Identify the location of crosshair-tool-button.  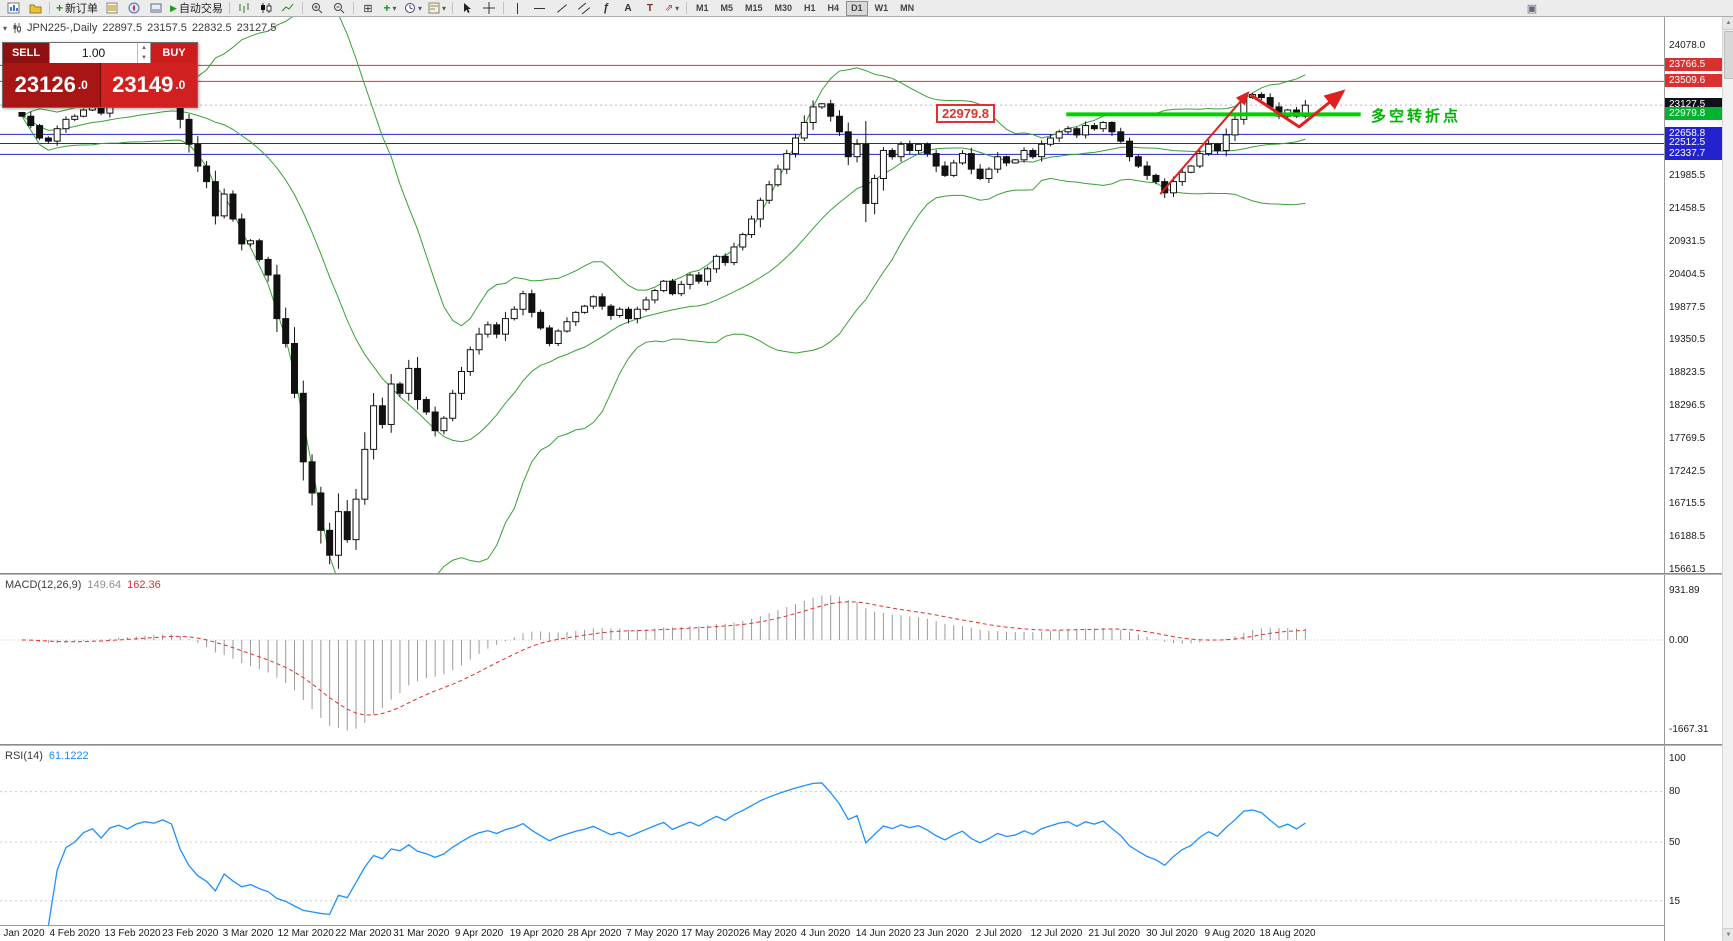
(489, 8).